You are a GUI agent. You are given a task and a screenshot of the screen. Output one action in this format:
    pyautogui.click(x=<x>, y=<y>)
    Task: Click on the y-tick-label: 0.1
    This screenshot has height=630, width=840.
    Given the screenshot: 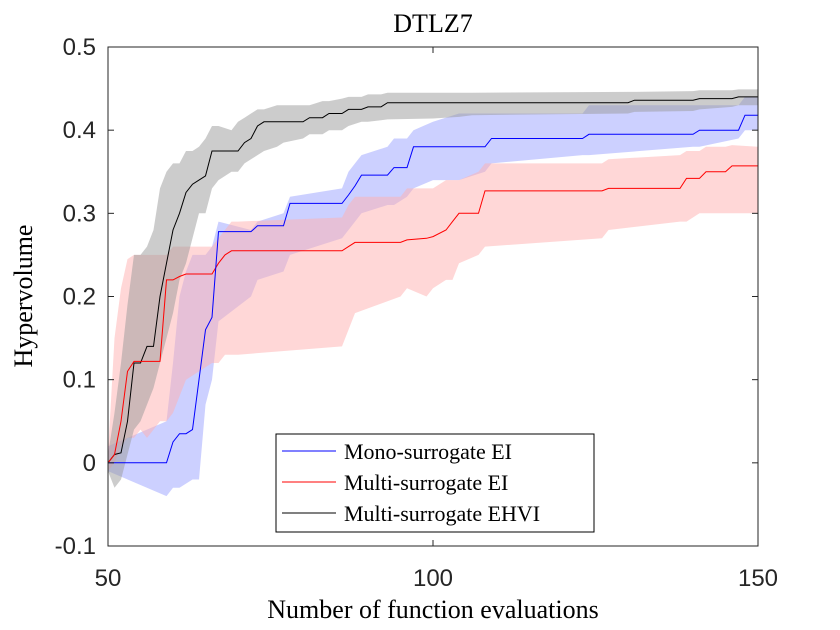 What is the action you would take?
    pyautogui.click(x=79, y=380)
    